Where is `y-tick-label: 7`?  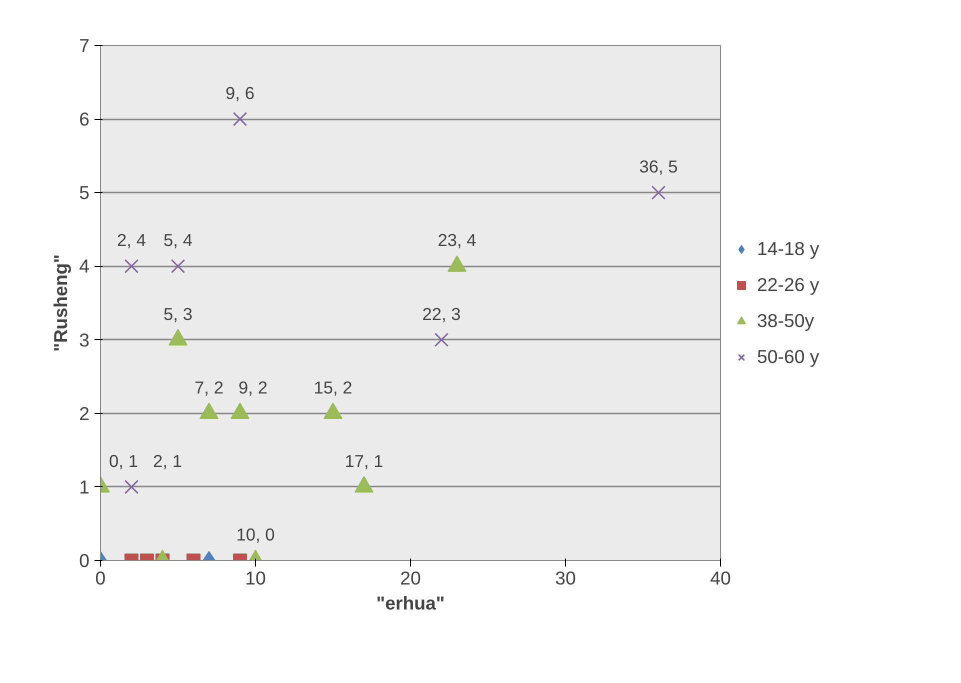
y-tick-label: 7 is located at coordinates (84, 45).